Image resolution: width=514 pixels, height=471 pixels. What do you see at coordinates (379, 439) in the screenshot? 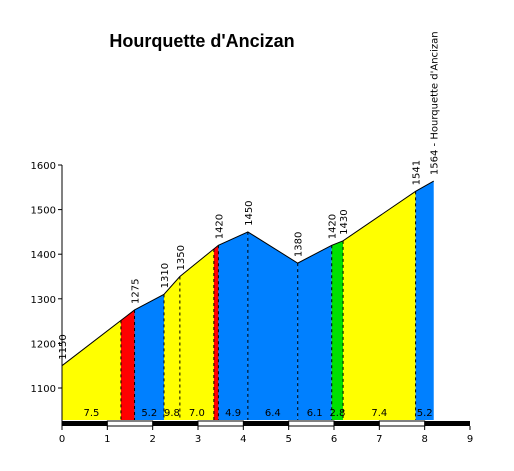
I see `x-tick-label-7: 7` at bounding box center [379, 439].